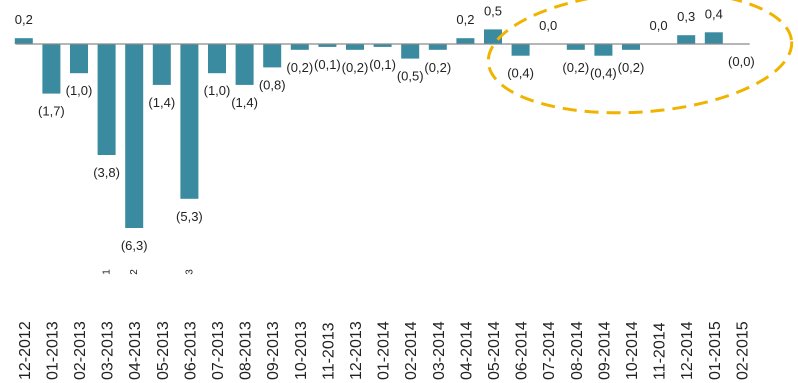  Describe the element at coordinates (686, 39) in the screenshot. I see `bar-12-2014` at that location.